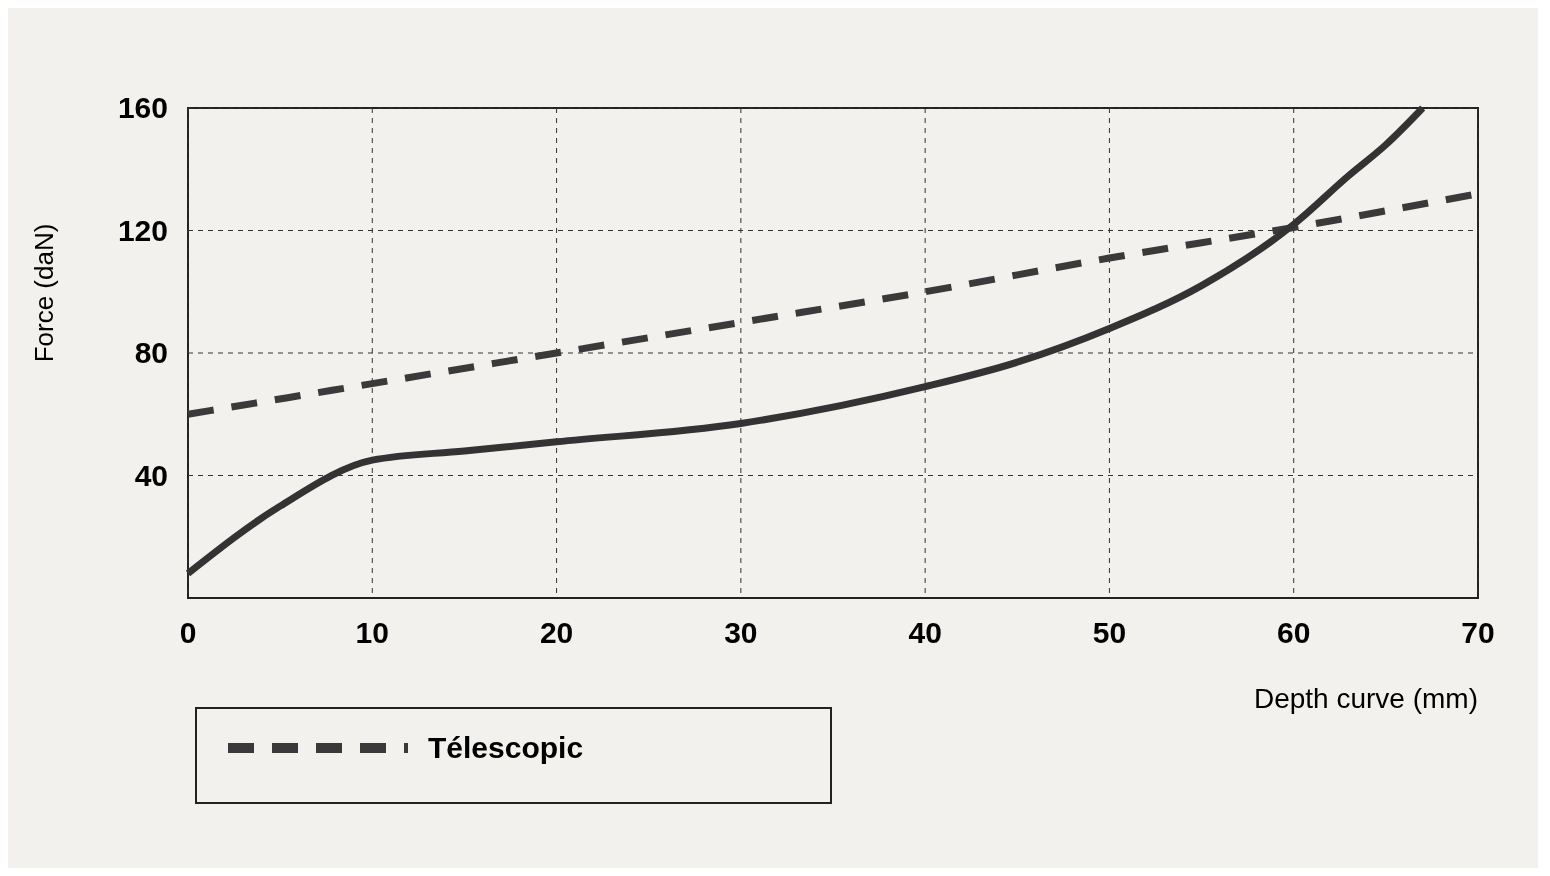 Image resolution: width=1550 pixels, height=876 pixels. Describe the element at coordinates (506, 747) in the screenshot. I see `text: Télescopic` at that location.